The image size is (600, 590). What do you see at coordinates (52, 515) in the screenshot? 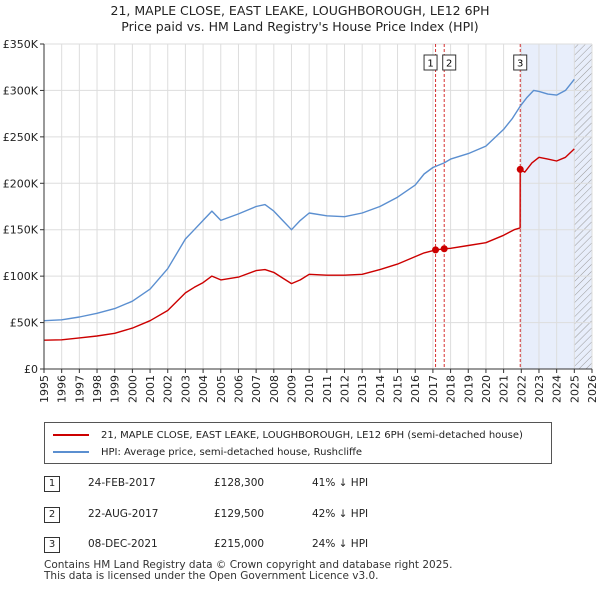
I see `tx-number: 2` at bounding box center [52, 515].